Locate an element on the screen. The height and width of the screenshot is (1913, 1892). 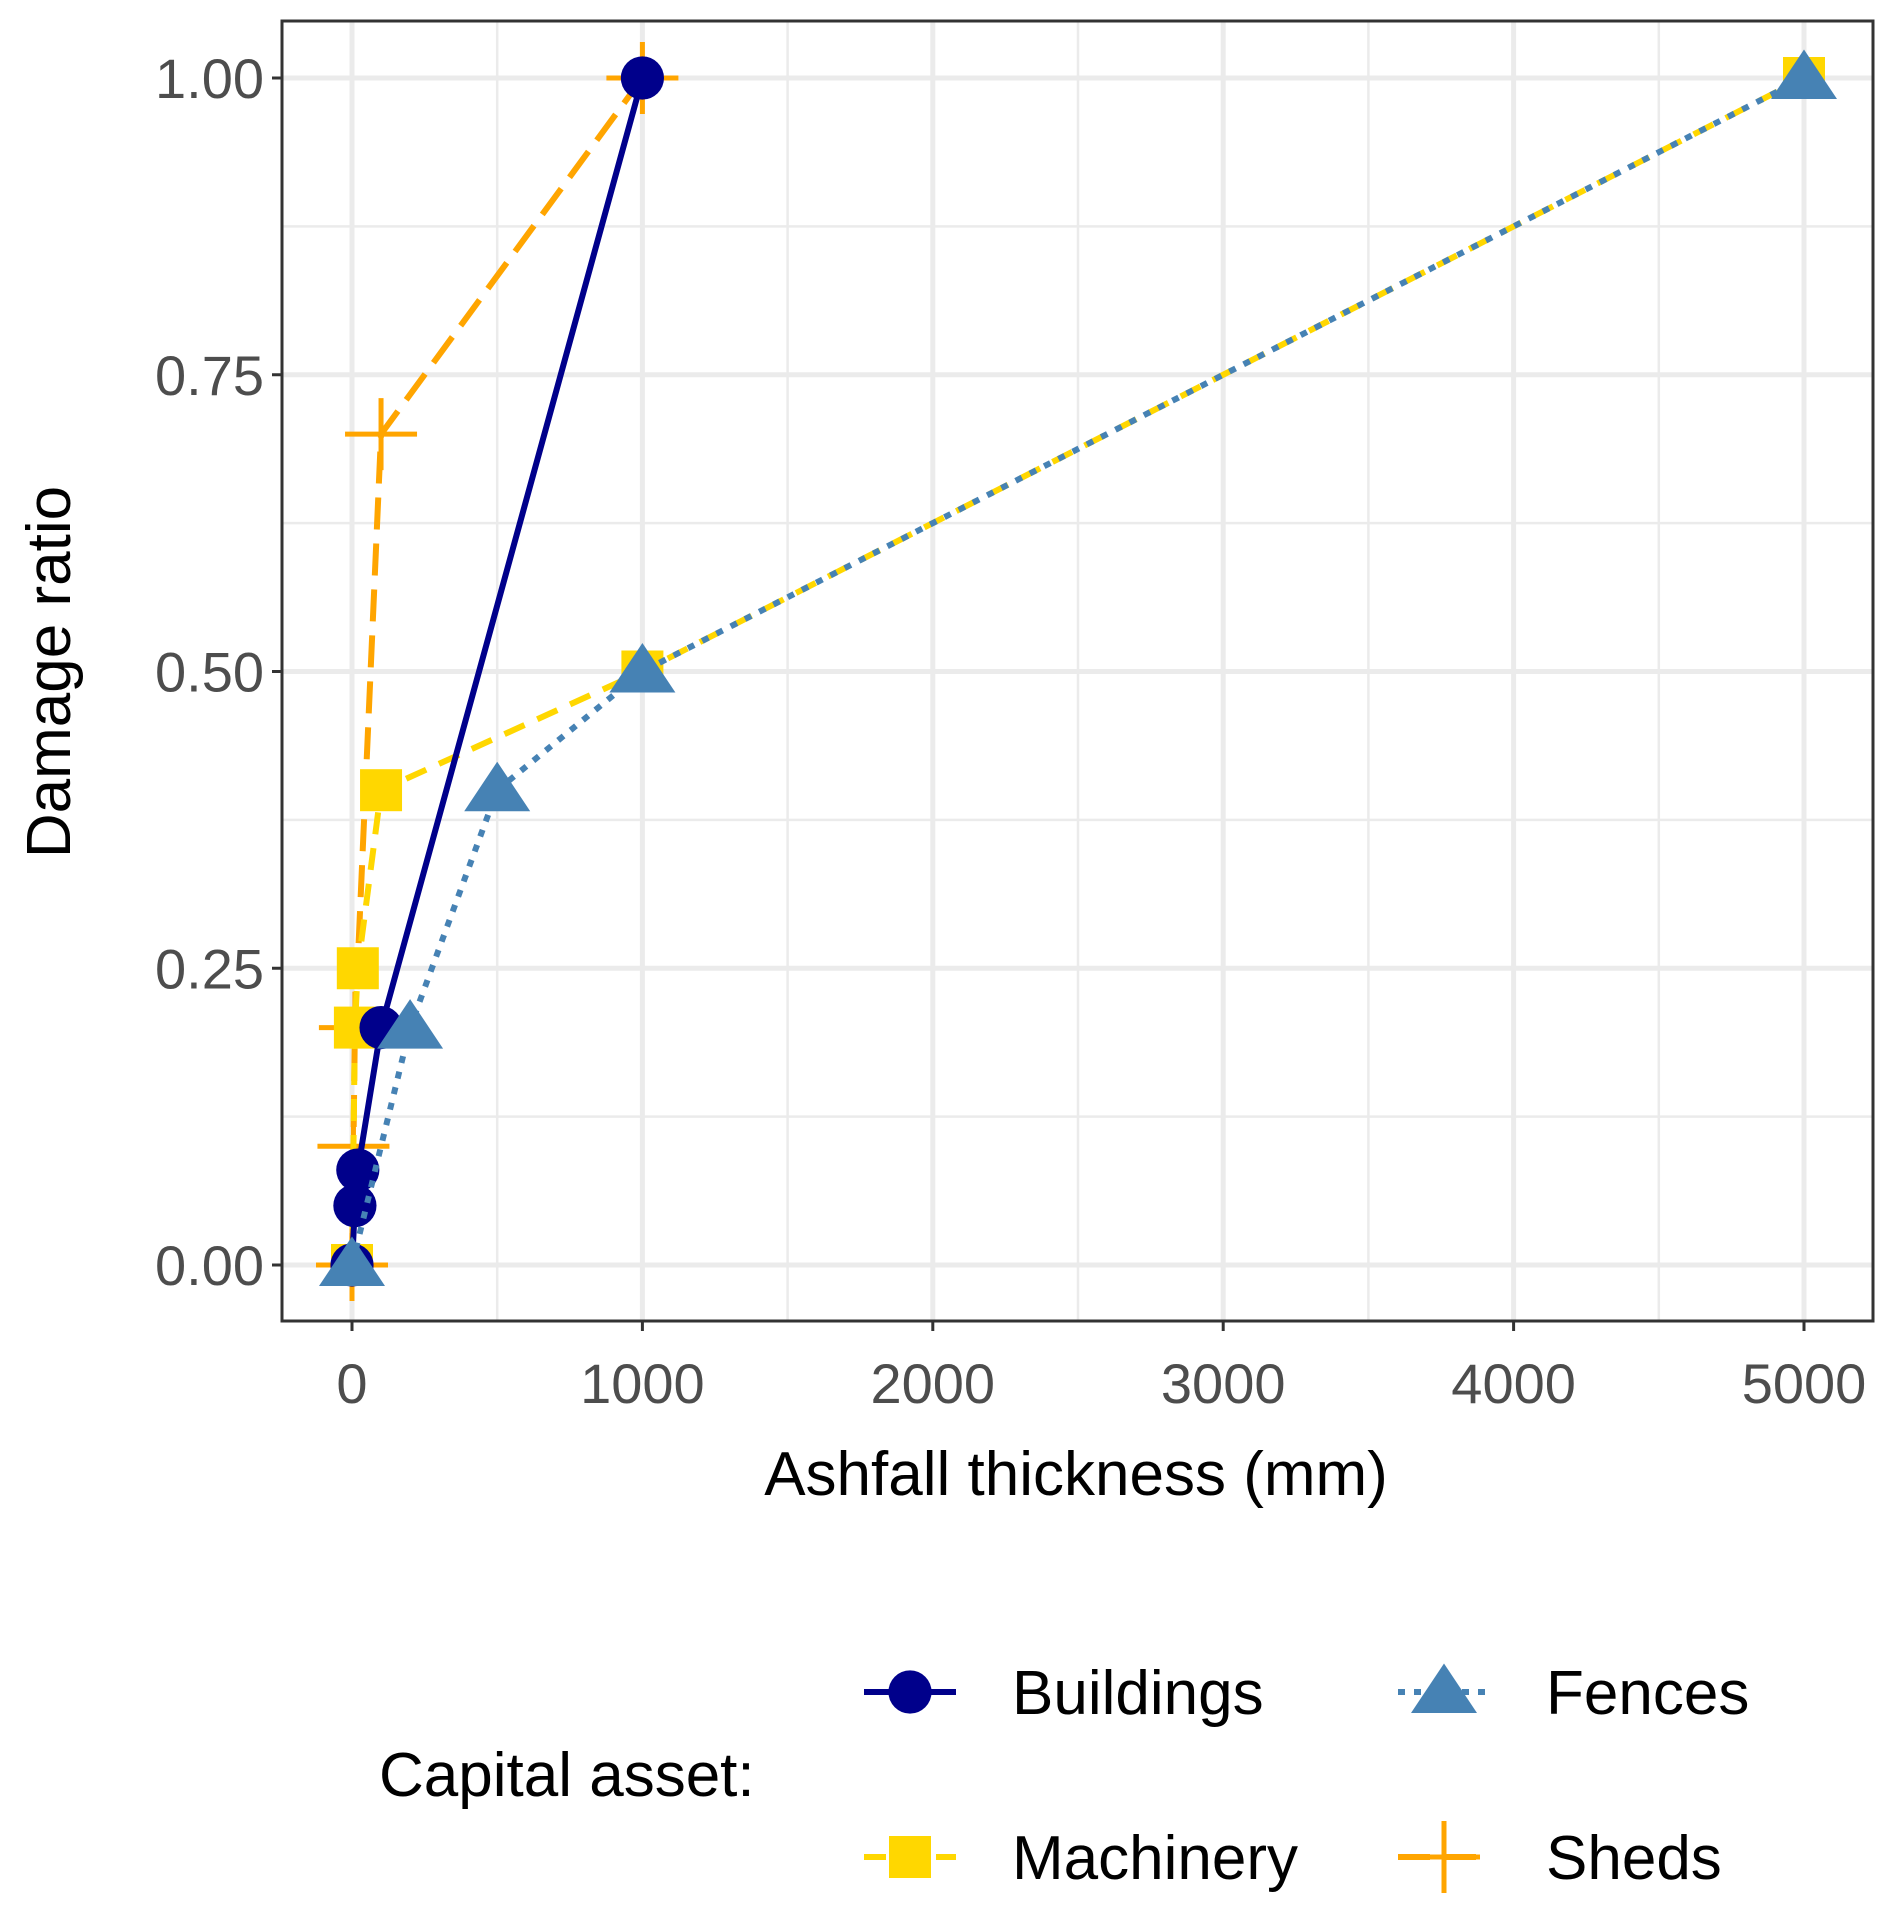
legend-label: Buildings is located at coordinates (1138, 1693).